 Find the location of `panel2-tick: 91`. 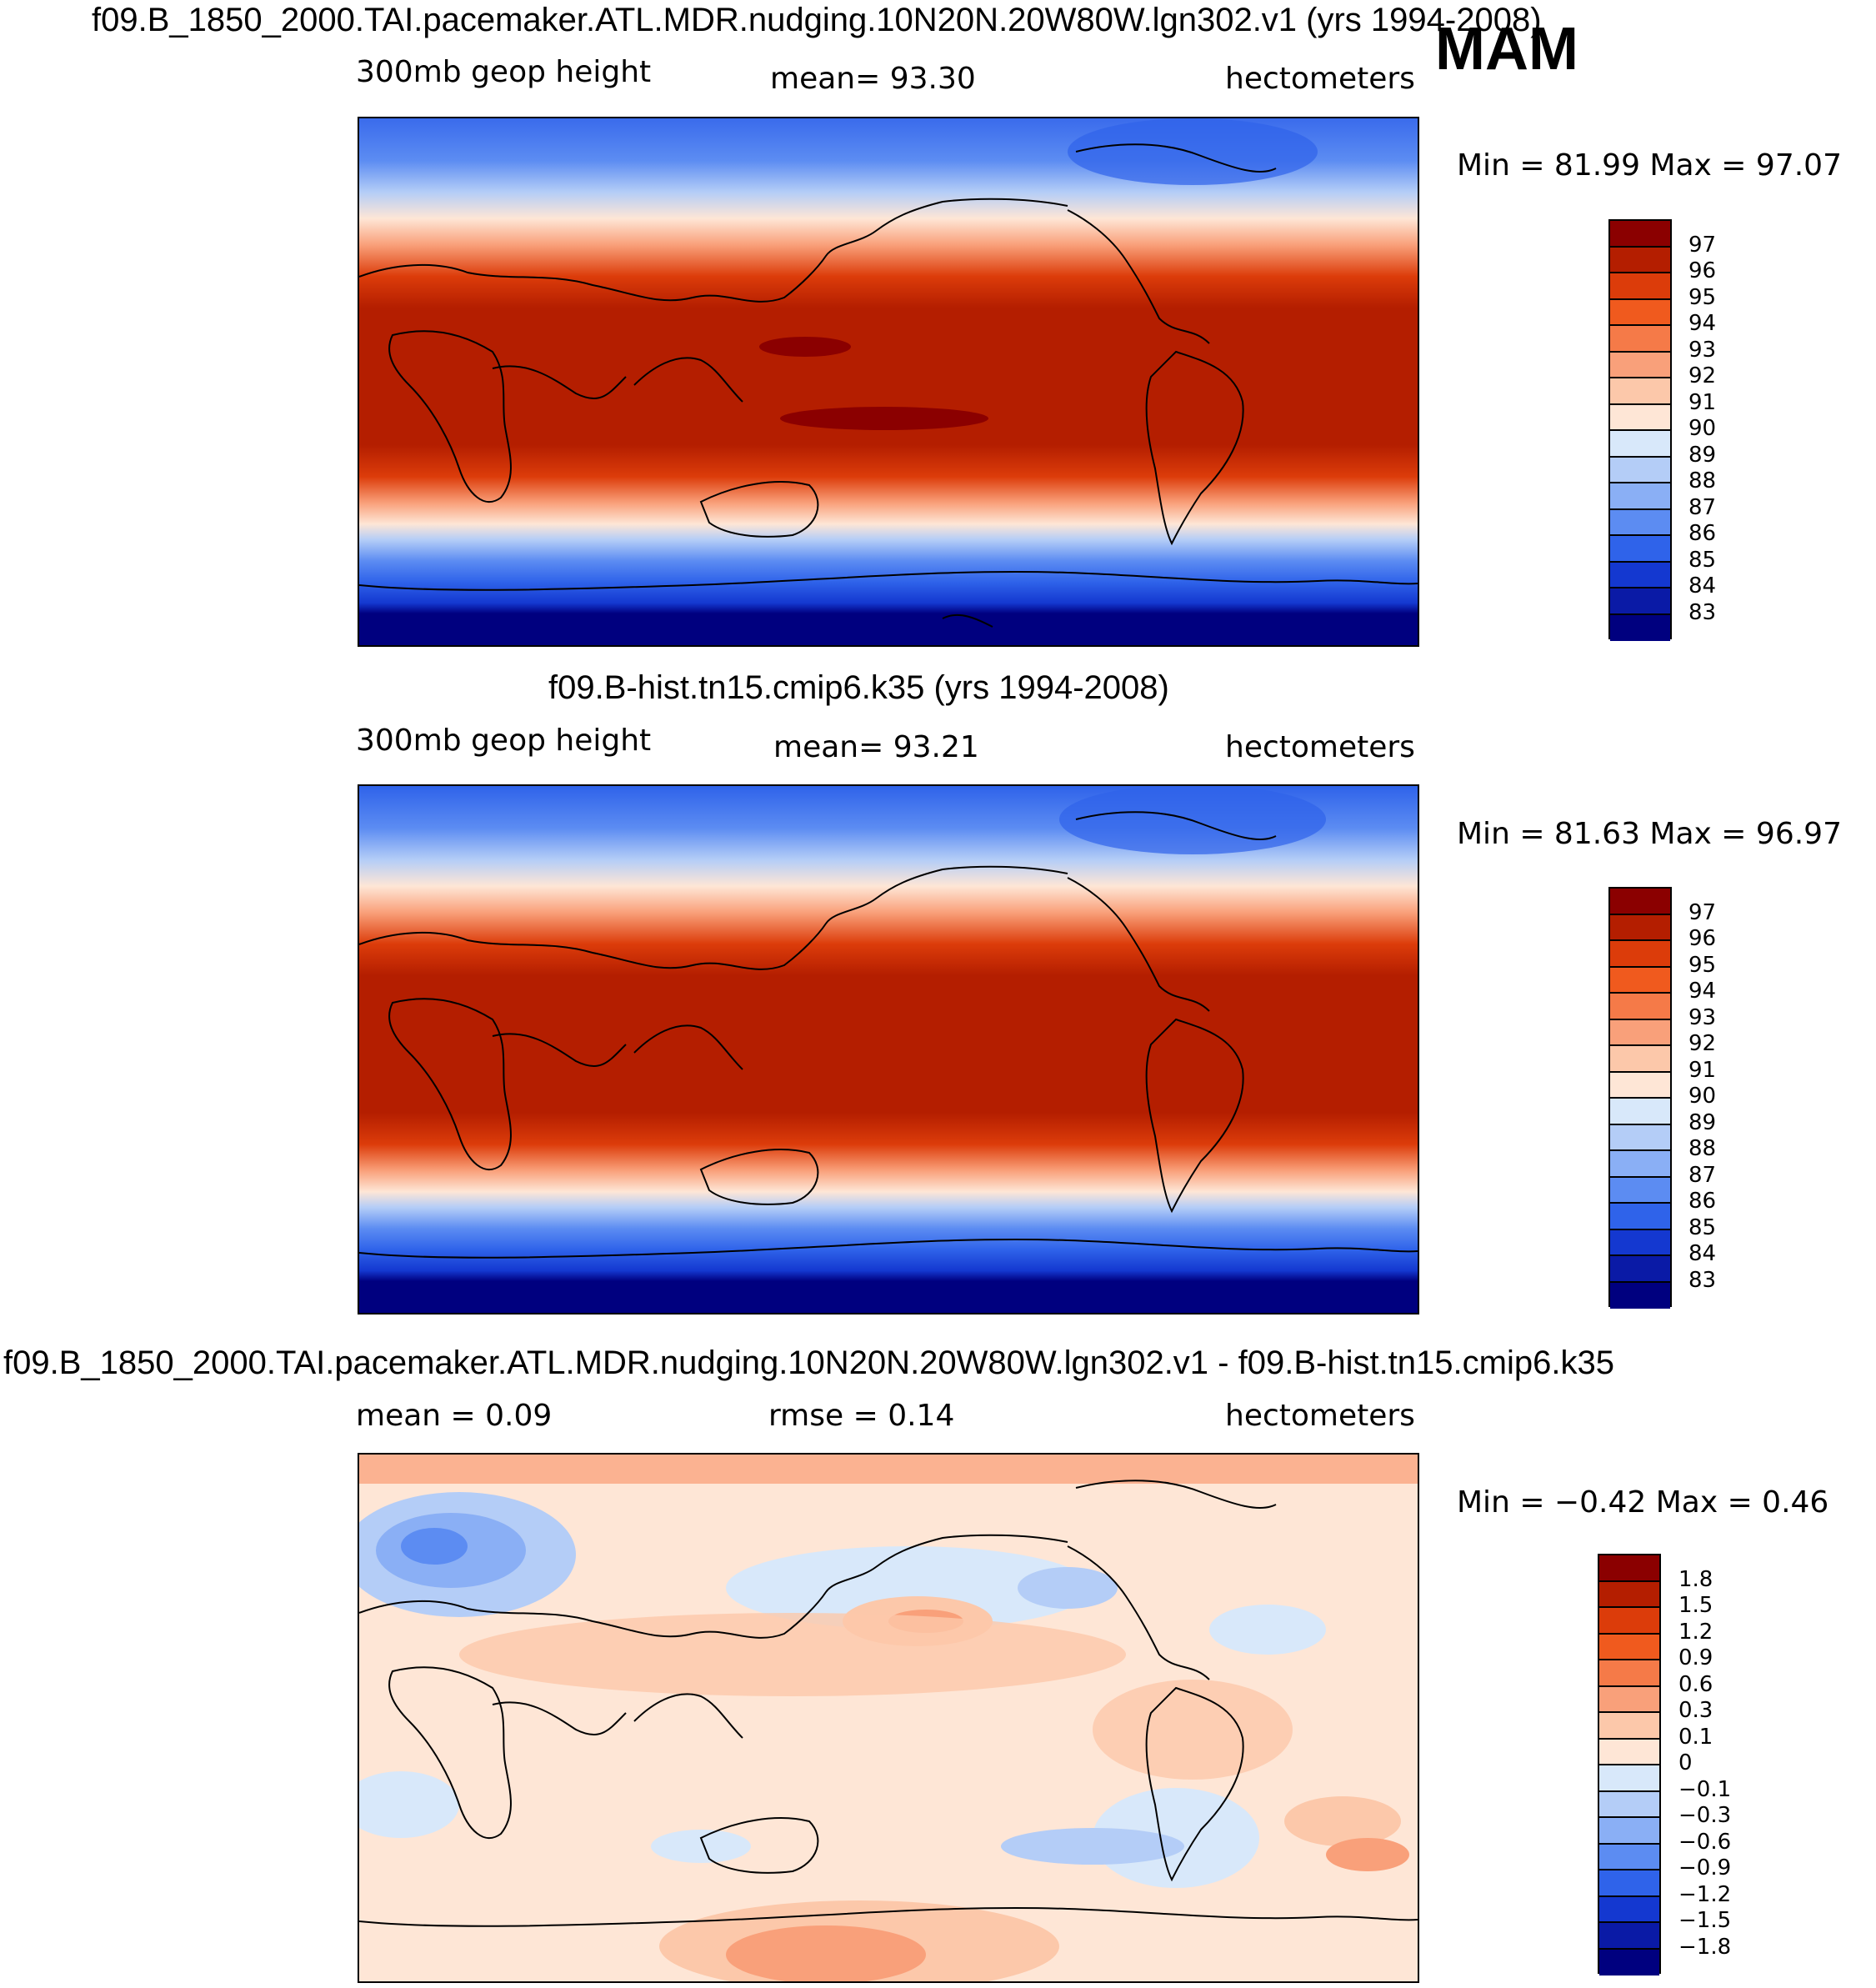

panel2-tick: 91 is located at coordinates (1702, 1070).